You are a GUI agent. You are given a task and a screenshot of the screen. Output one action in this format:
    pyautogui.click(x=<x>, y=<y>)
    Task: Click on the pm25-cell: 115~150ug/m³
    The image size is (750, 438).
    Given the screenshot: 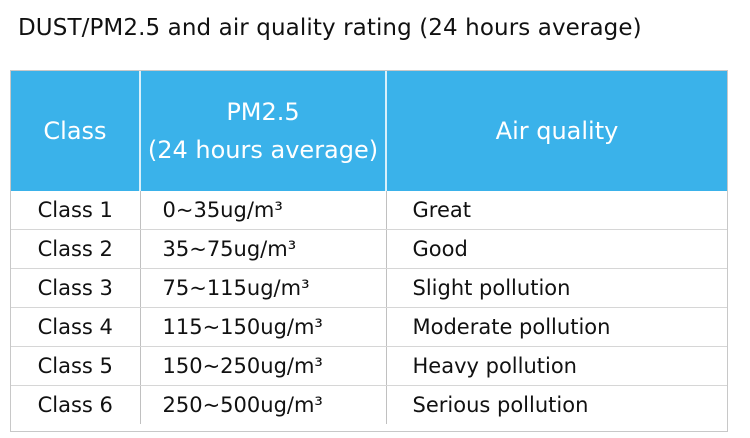 What is the action you would take?
    pyautogui.click(x=263, y=327)
    